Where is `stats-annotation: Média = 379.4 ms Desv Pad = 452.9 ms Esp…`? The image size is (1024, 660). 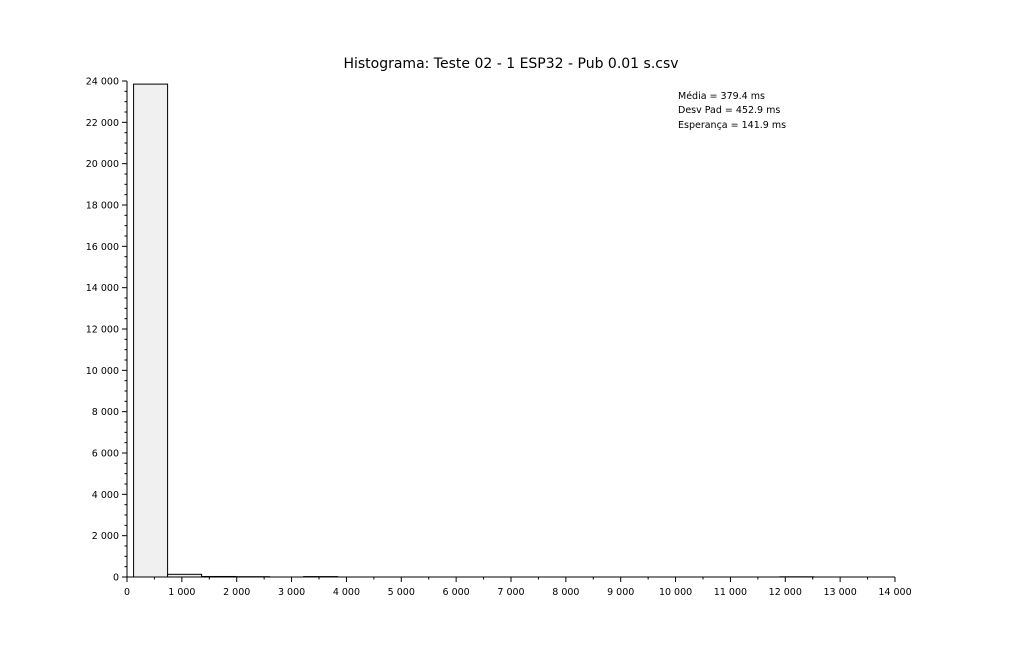 stats-annotation: Média = 379.4 ms Desv Pad = 452.9 ms Esp… is located at coordinates (732, 111).